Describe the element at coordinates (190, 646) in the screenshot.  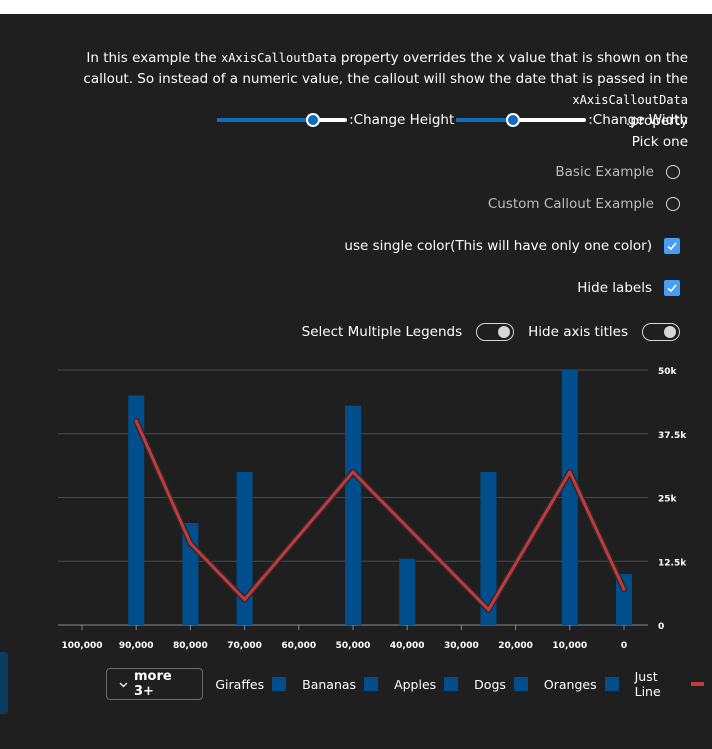
I see `x-tick-label: 80,000` at that location.